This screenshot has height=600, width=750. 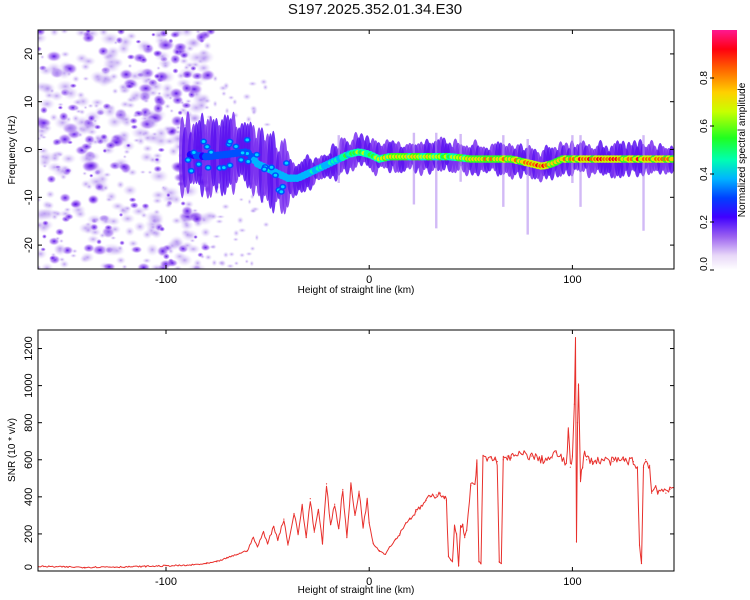 What do you see at coordinates (356, 590) in the screenshot?
I see `snr-x-axis-label: Height of straight line (km)` at bounding box center [356, 590].